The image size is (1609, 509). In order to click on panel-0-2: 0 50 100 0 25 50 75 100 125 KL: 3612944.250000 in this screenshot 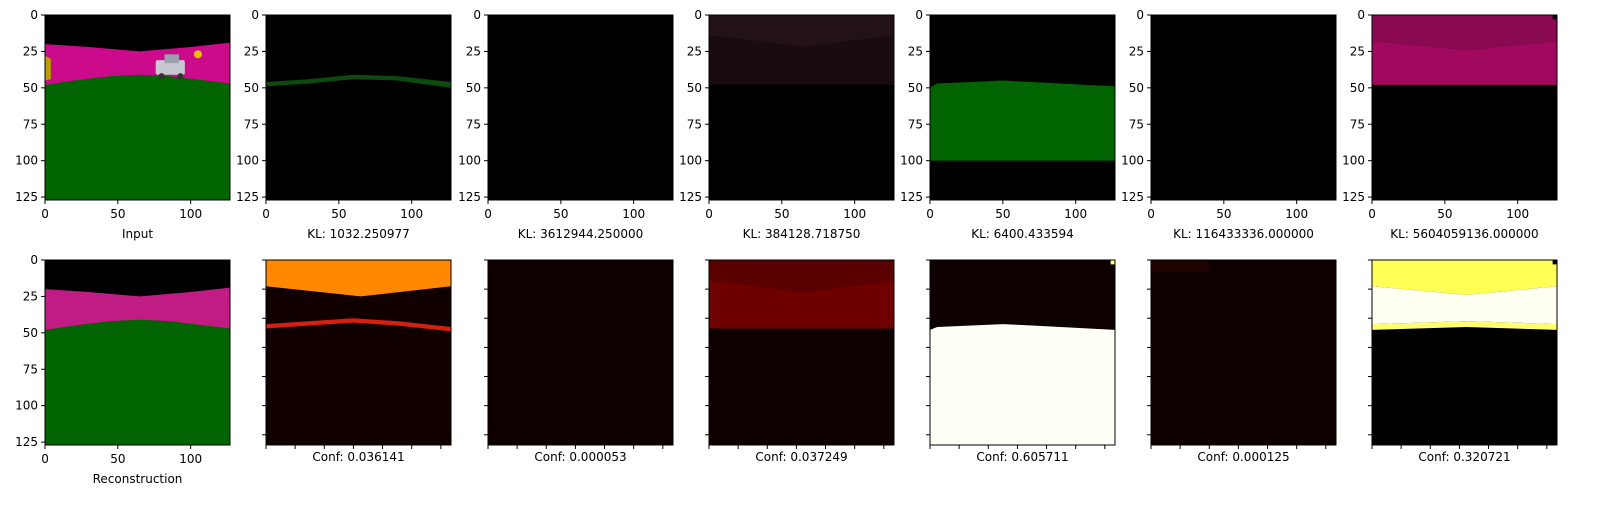, I will do `click(566, 124)`.